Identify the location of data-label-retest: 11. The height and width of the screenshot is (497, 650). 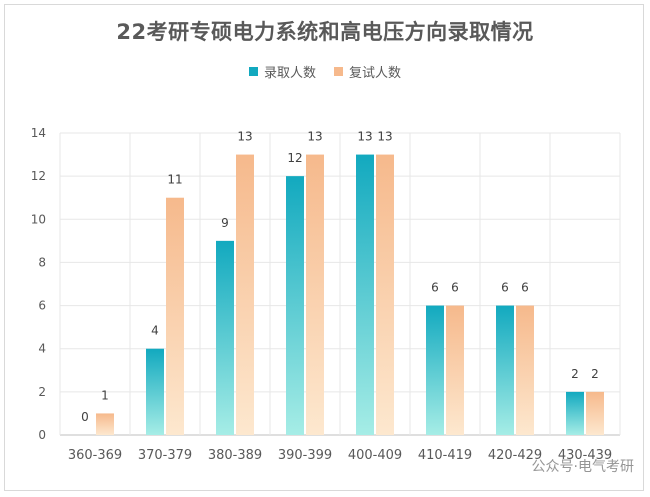
(174, 180).